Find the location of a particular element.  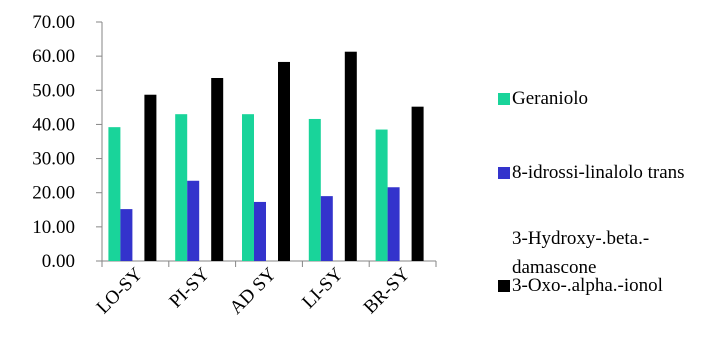

legend-label: 8-idrossi-linalolo trans is located at coordinates (598, 172).